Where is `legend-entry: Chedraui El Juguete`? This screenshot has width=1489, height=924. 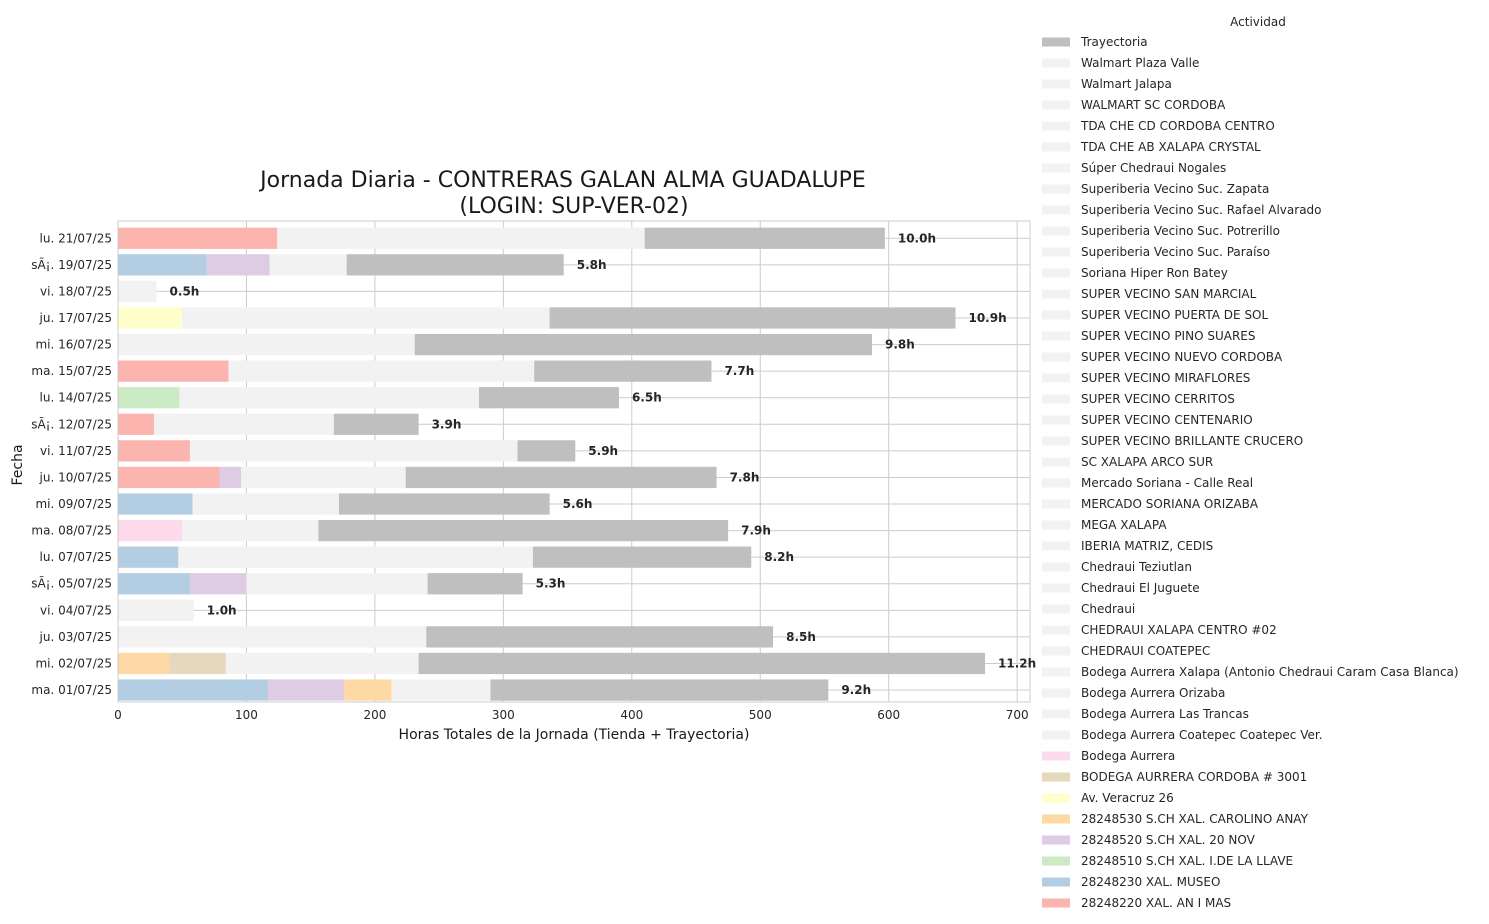 legend-entry: Chedraui El Juguete is located at coordinates (1140, 588).